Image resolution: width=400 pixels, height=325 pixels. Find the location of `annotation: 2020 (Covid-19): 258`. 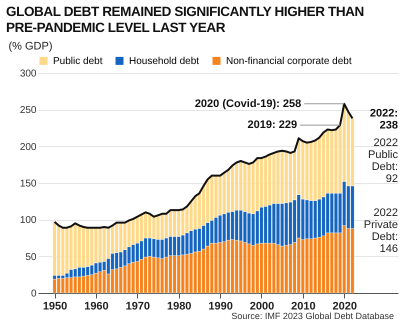

annotation: 2020 (Covid-19): 258 is located at coordinates (248, 104).